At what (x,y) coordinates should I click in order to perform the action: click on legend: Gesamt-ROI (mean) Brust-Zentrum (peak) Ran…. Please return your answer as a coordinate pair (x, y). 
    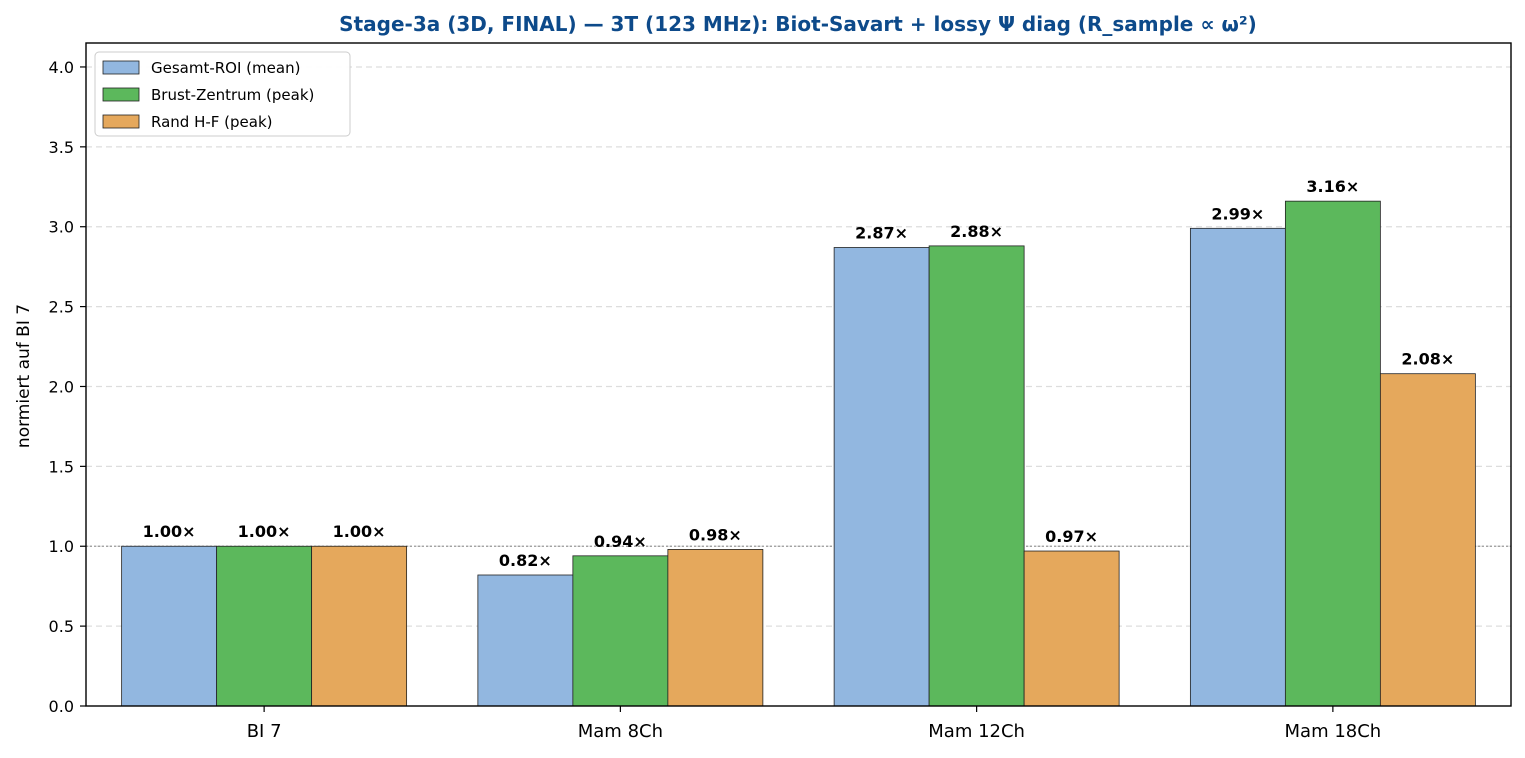
    Looking at the image, I should click on (222, 94).